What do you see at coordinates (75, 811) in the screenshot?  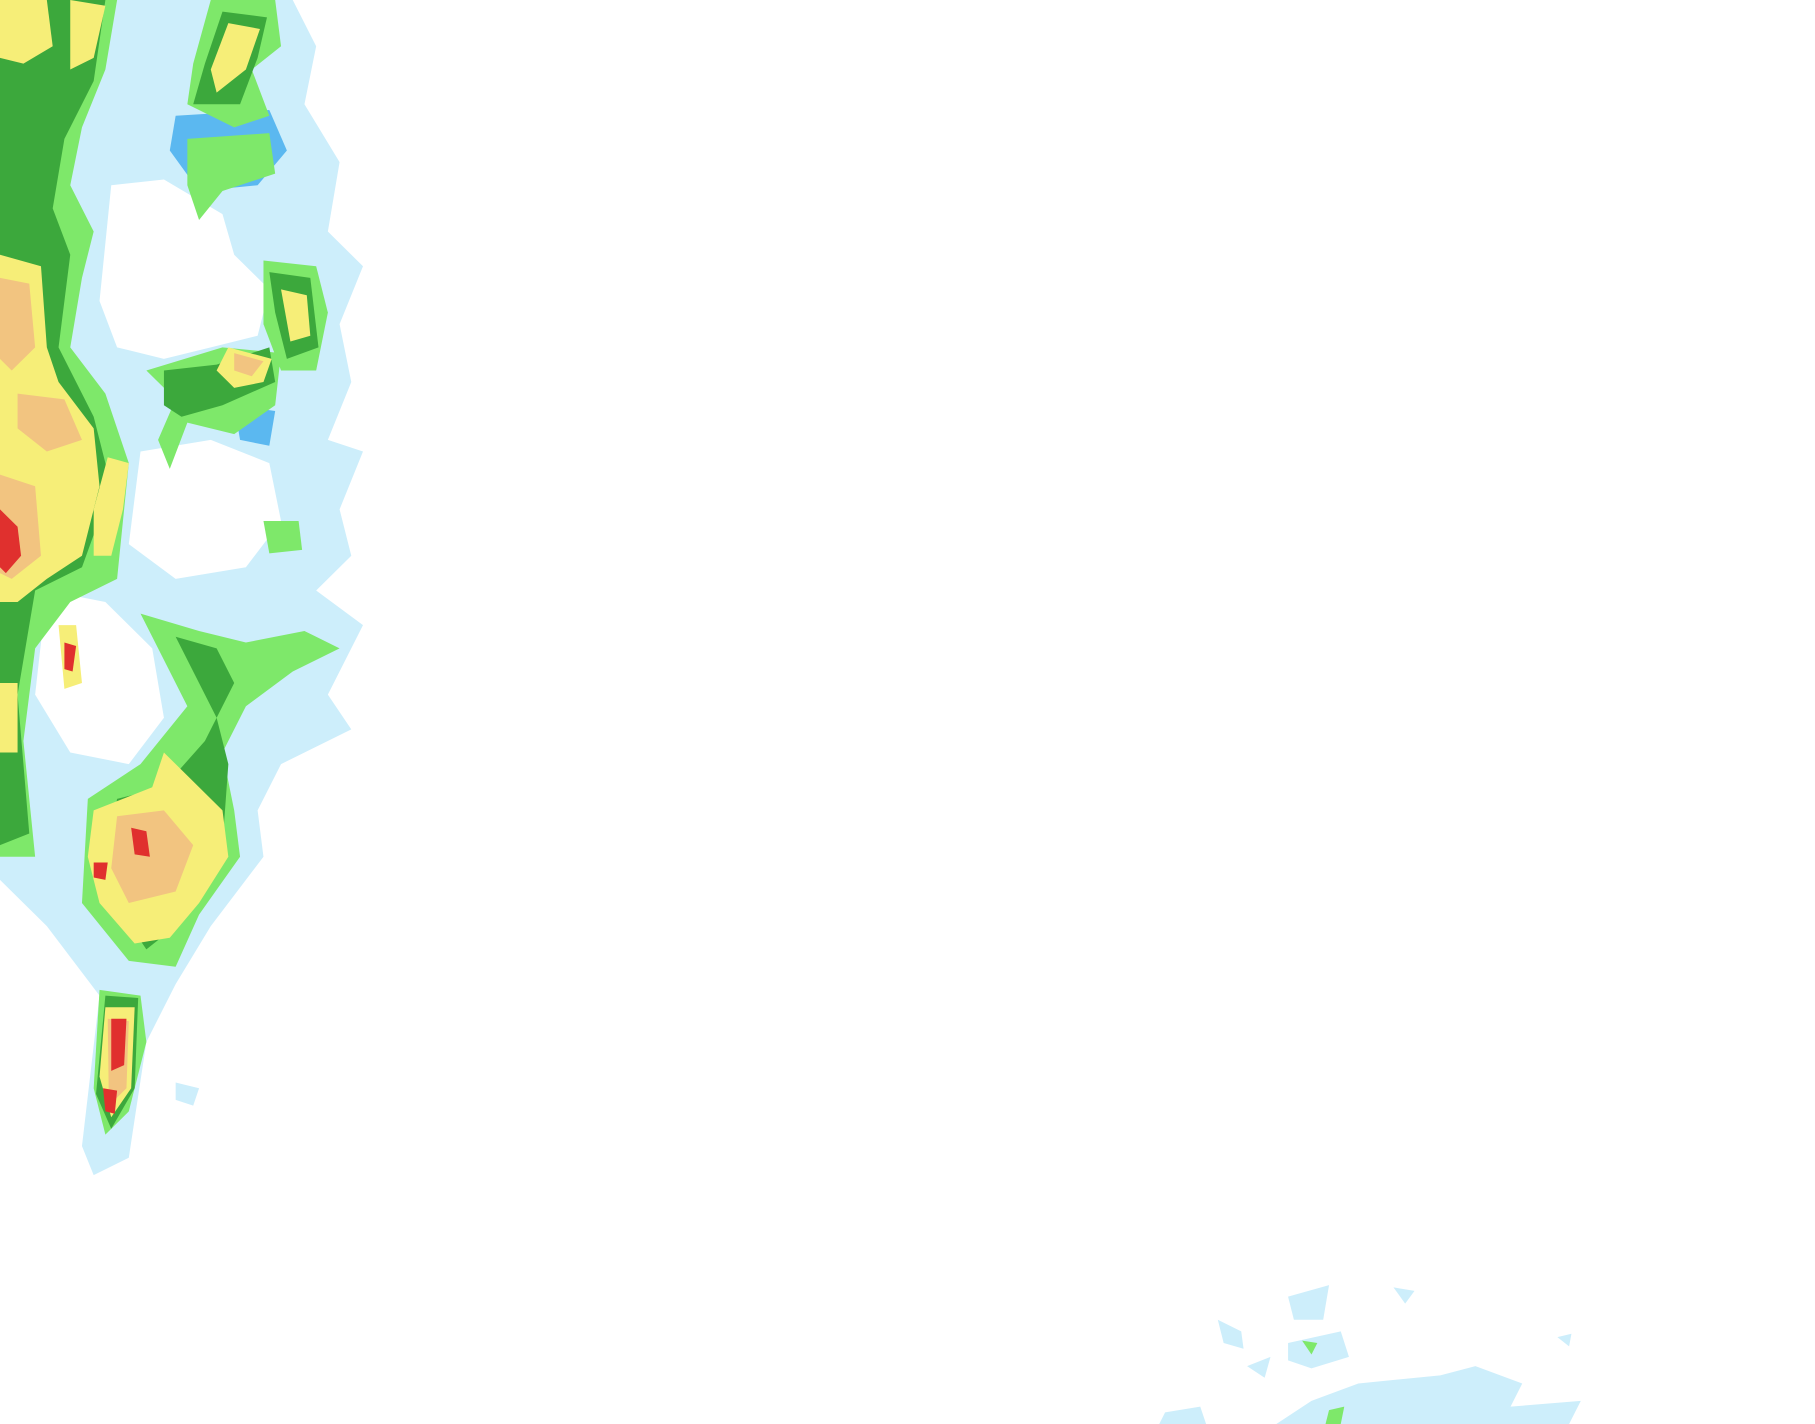 I see `rain-red` at bounding box center [75, 811].